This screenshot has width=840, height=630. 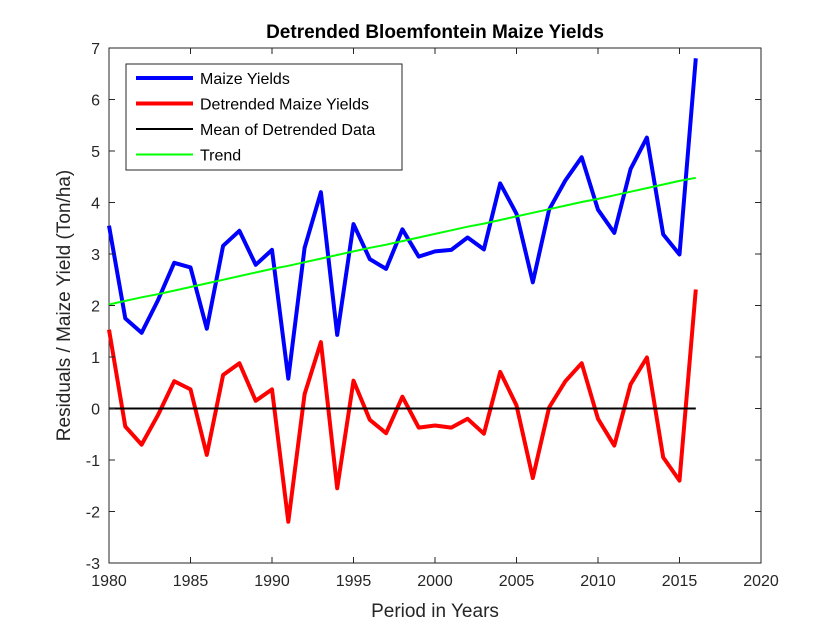 What do you see at coordinates (95, 255) in the screenshot?
I see `y-tick-label: 3` at bounding box center [95, 255].